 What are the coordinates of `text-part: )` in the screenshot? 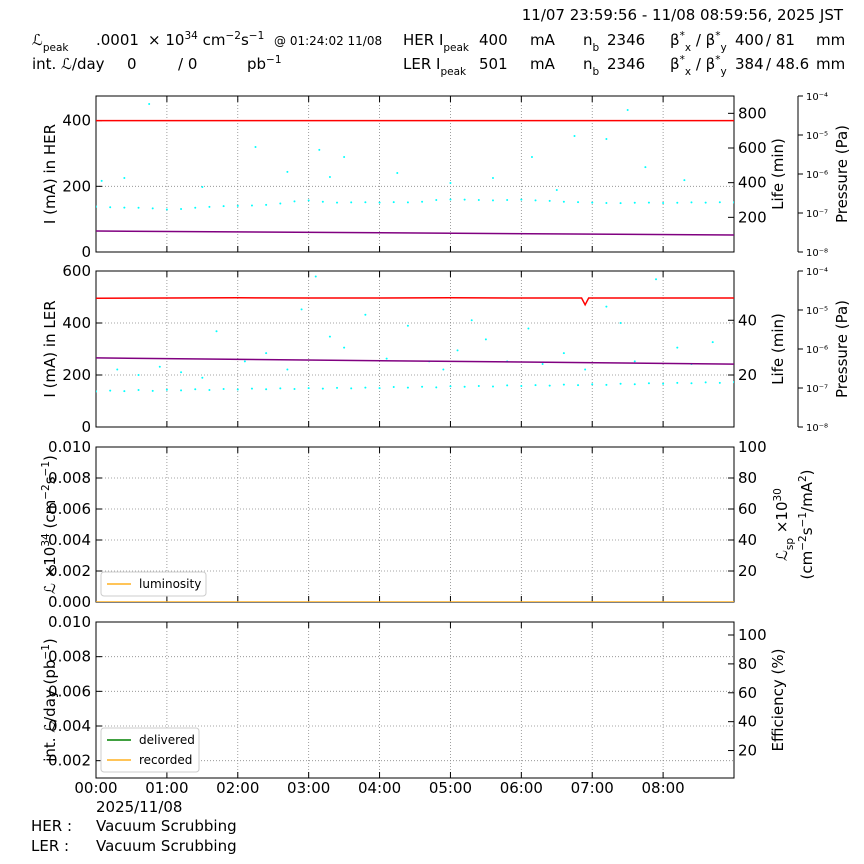 It's located at (50, 641).